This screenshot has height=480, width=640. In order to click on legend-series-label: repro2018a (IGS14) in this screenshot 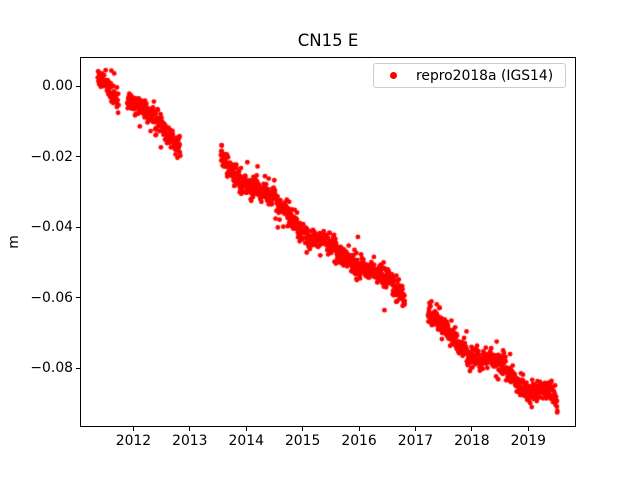, I will do `click(485, 75)`.